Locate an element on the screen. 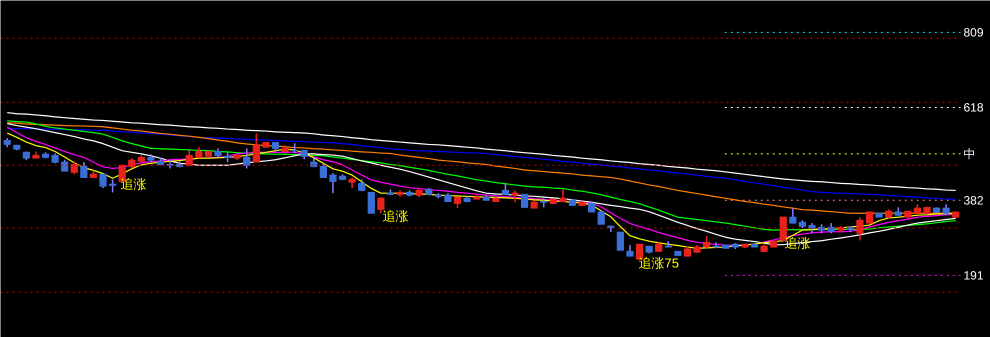 The width and height of the screenshot is (990, 337). annotation: 追涨75 is located at coordinates (658, 263).